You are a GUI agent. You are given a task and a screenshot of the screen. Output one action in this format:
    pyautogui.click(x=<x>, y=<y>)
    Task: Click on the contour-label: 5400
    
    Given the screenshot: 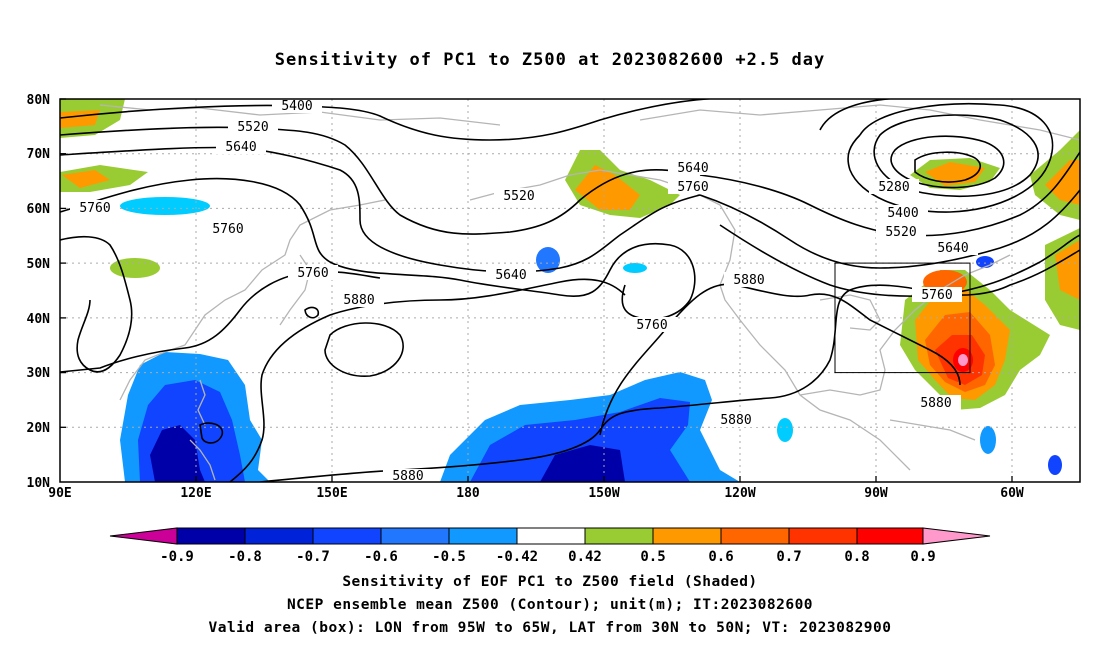 What is the action you would take?
    pyautogui.click(x=297, y=106)
    